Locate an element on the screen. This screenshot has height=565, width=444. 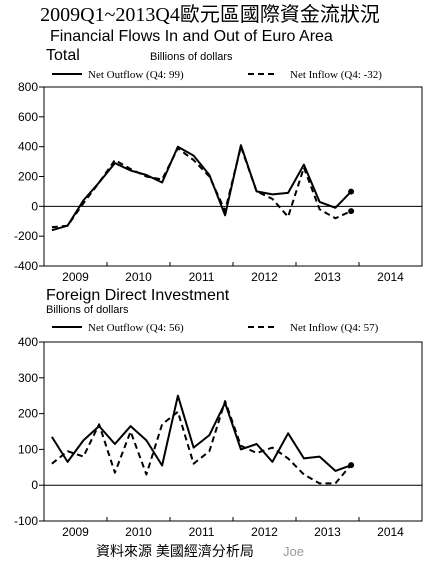
y-tick-label: 300 is located at coordinates (28, 378).